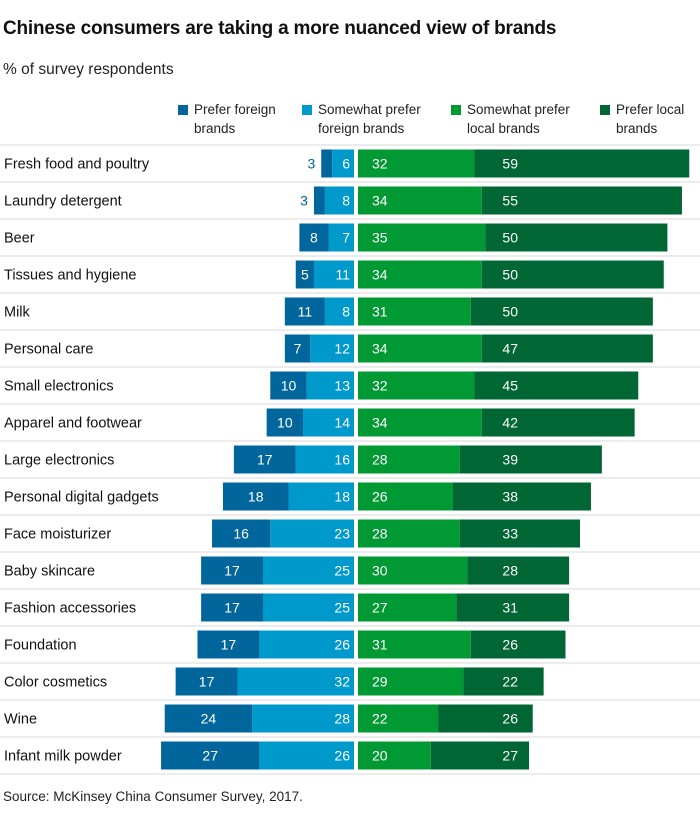 The width and height of the screenshot is (700, 827). Describe the element at coordinates (49, 572) in the screenshot. I see `category-label: Baby skincare` at that location.